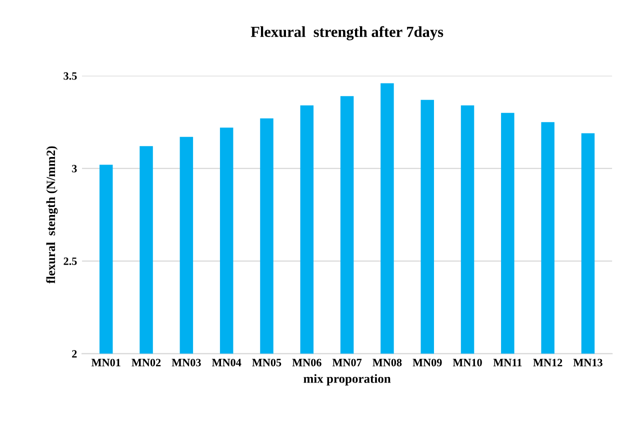  Describe the element at coordinates (70, 76) in the screenshot. I see `y-tick-label: 3.5` at that location.